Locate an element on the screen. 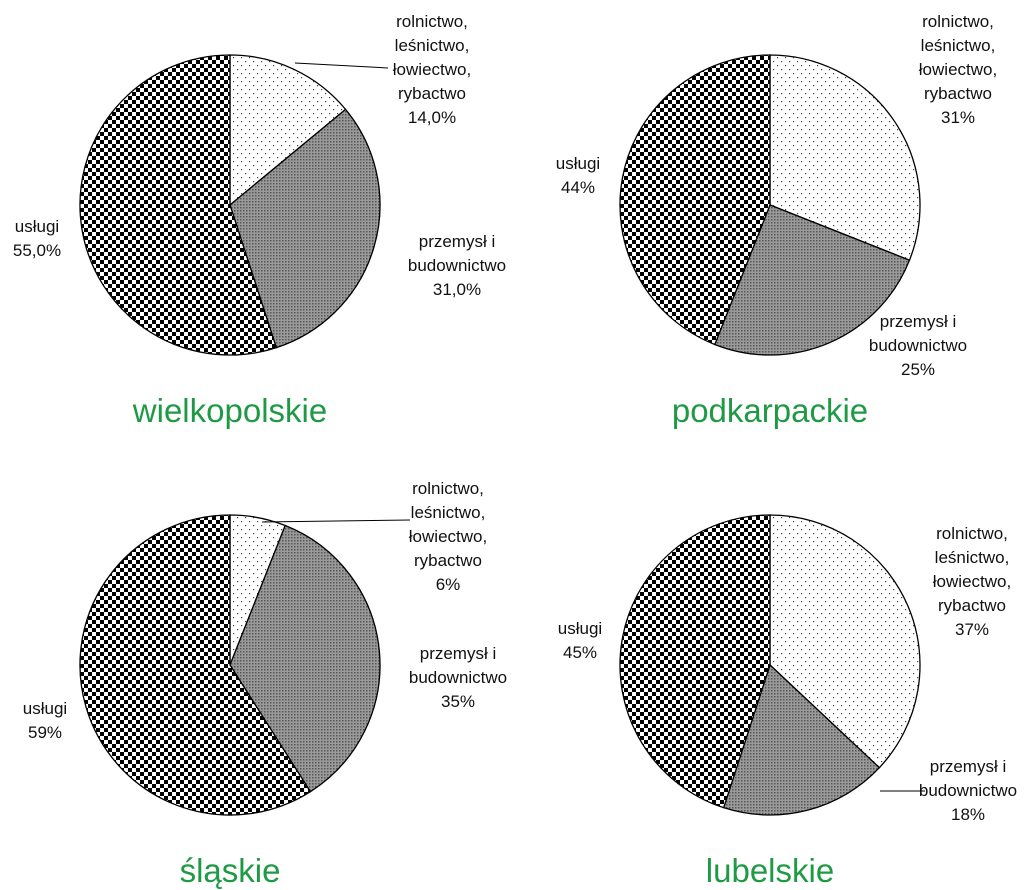 Image resolution: width=1033 pixels, height=890 pixels. value-label: 31,0% is located at coordinates (457, 289).